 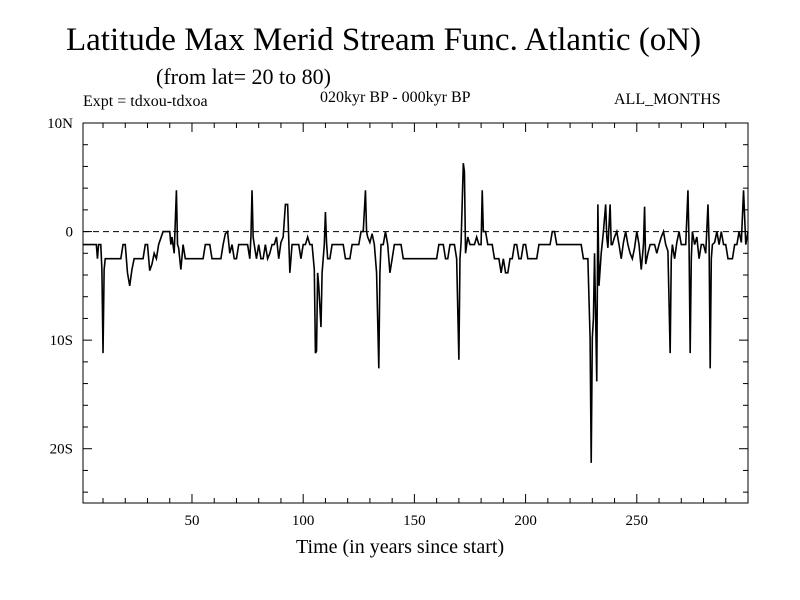 I want to click on months-label: ALL_MONTHS, so click(x=667, y=99).